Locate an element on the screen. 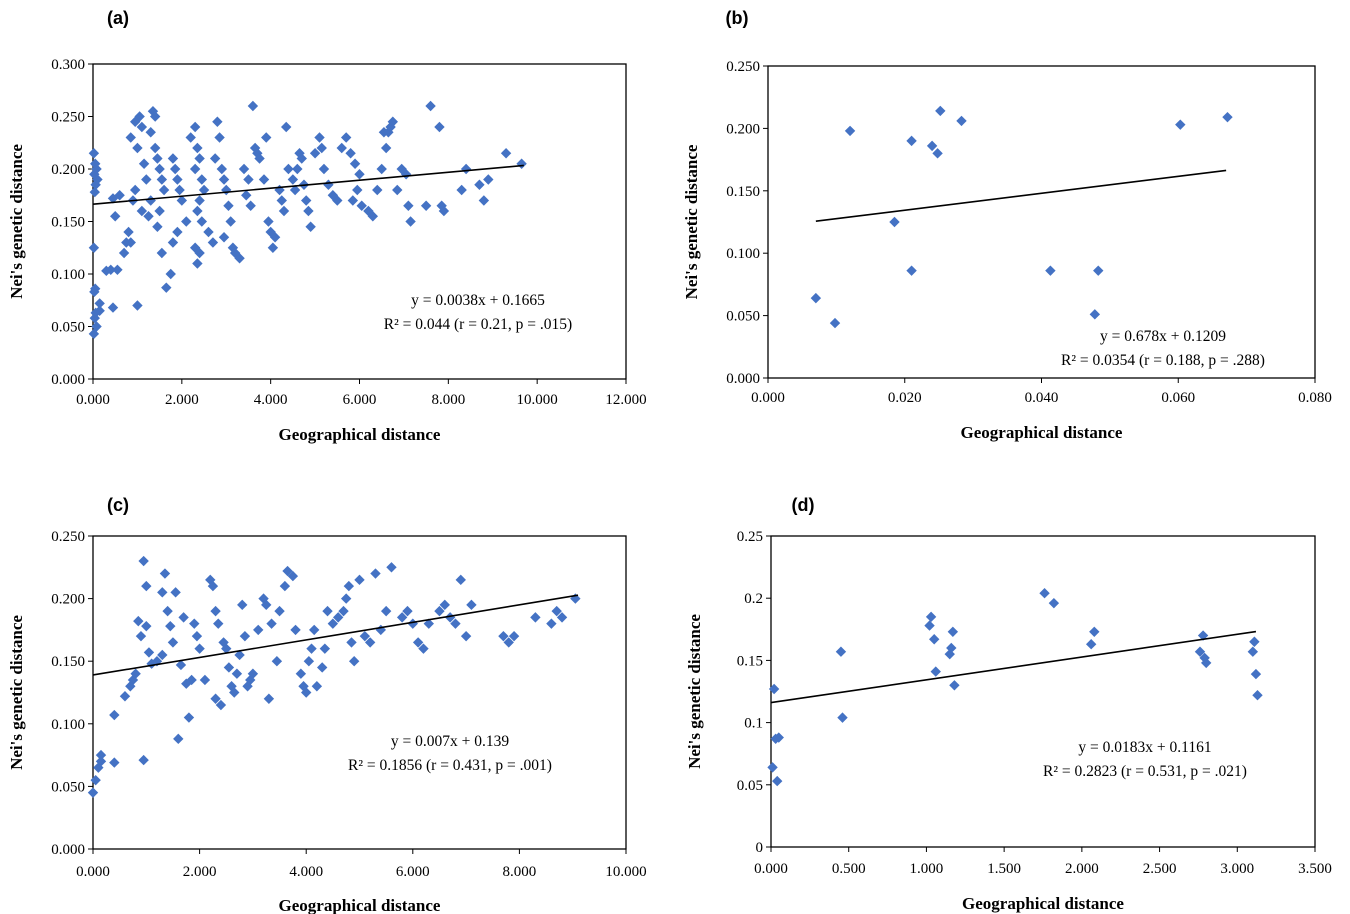 This screenshot has width=1350, height=914. panel-label-a: (a) is located at coordinates (118, 18).